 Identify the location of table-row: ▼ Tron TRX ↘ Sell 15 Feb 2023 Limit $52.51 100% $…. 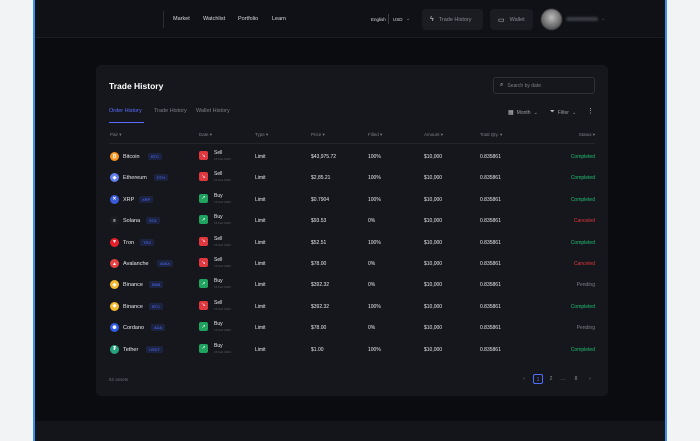
(352, 243).